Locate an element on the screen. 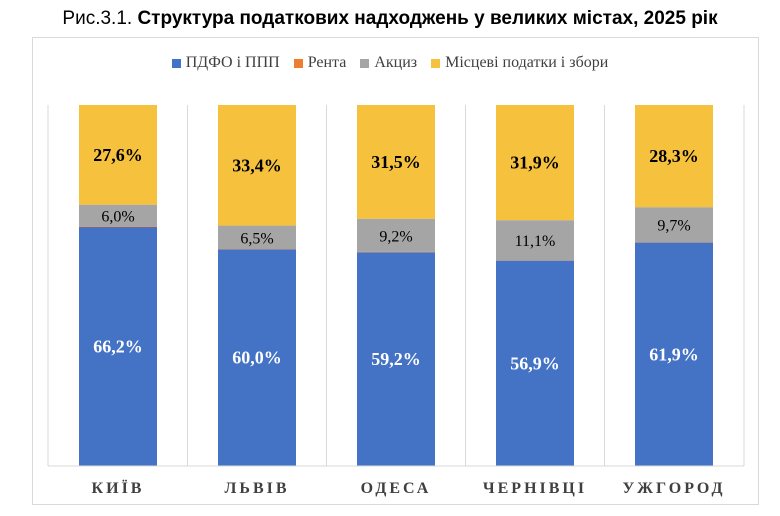 The width and height of the screenshot is (780, 516). data-label: 59,2% is located at coordinates (396, 359).